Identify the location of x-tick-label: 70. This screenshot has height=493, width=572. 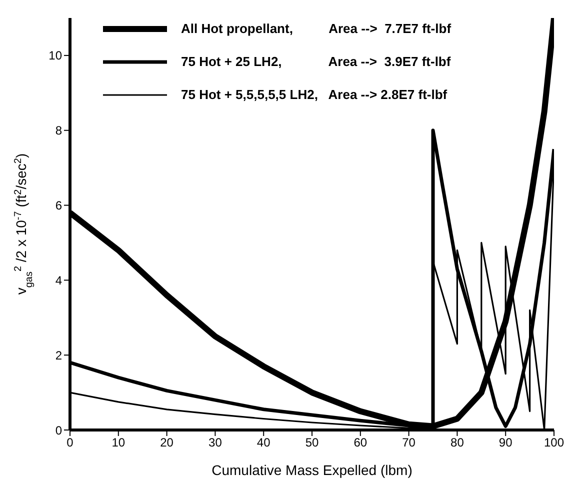
(409, 443).